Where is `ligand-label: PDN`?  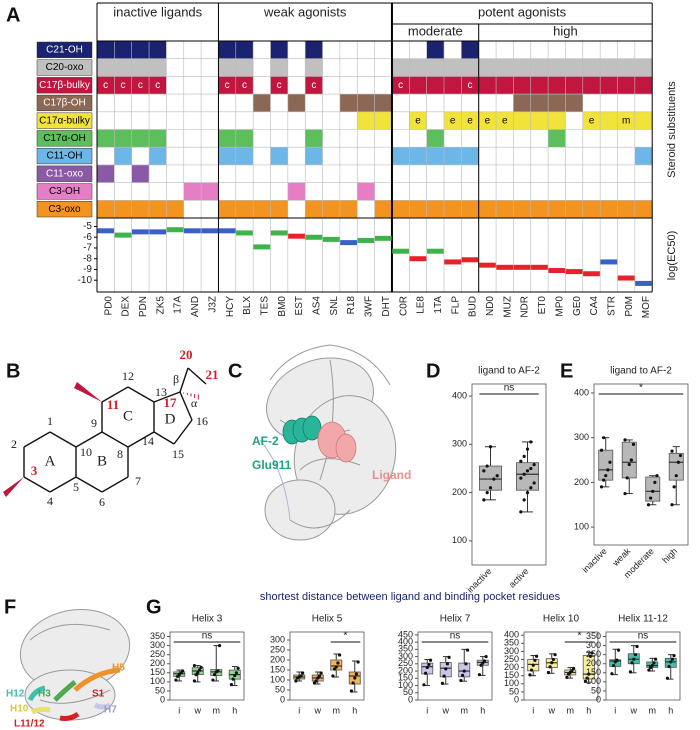 ligand-label: PDN is located at coordinates (143, 306).